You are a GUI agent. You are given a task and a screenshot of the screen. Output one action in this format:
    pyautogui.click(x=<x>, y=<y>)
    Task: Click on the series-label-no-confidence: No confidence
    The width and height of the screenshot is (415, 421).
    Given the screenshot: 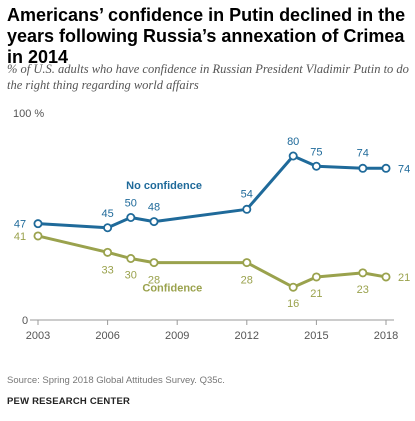 What is the action you would take?
    pyautogui.click(x=164, y=186)
    